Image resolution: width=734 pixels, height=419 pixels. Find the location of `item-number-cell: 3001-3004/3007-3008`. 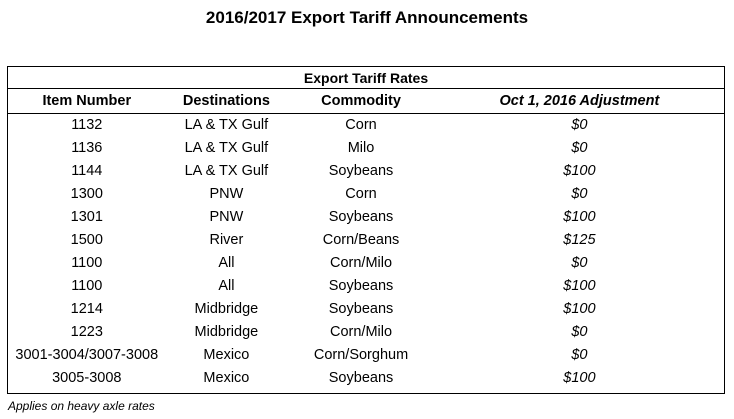

item-number-cell: 3001-3004/3007-3008 is located at coordinates (87, 355).